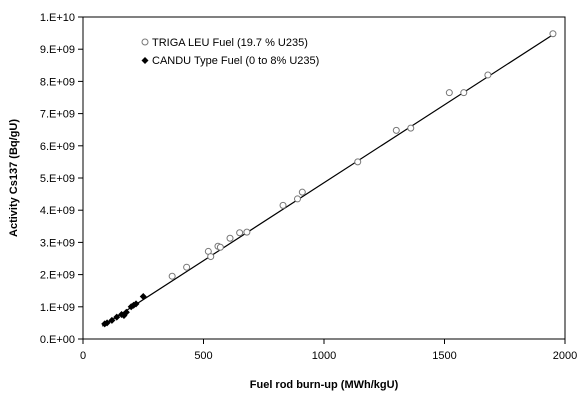 The width and height of the screenshot is (582, 396). What do you see at coordinates (565, 356) in the screenshot?
I see `x-tick-label: 2000` at bounding box center [565, 356].